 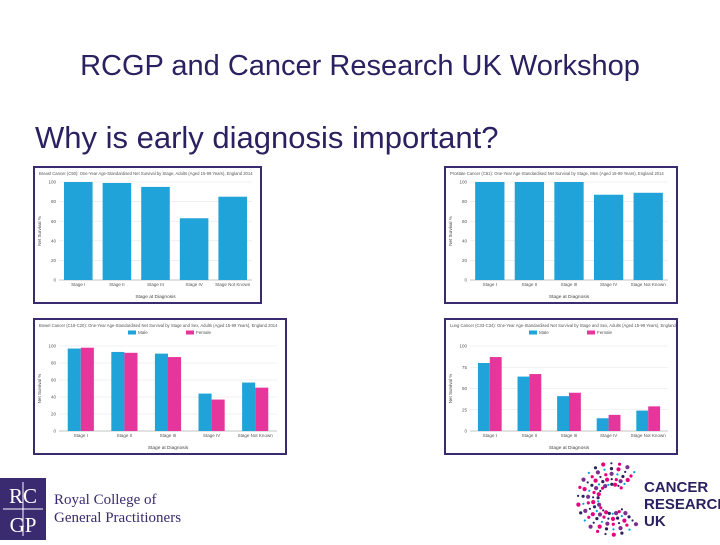 I want to click on x-tick-label: Stage III, so click(x=569, y=435).